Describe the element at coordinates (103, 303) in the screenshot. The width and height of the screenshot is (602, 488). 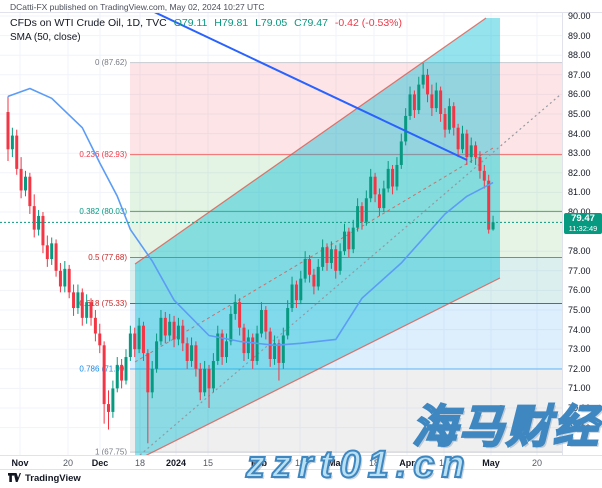
I see `fib-level-label: 0.618 (75.33)` at that location.